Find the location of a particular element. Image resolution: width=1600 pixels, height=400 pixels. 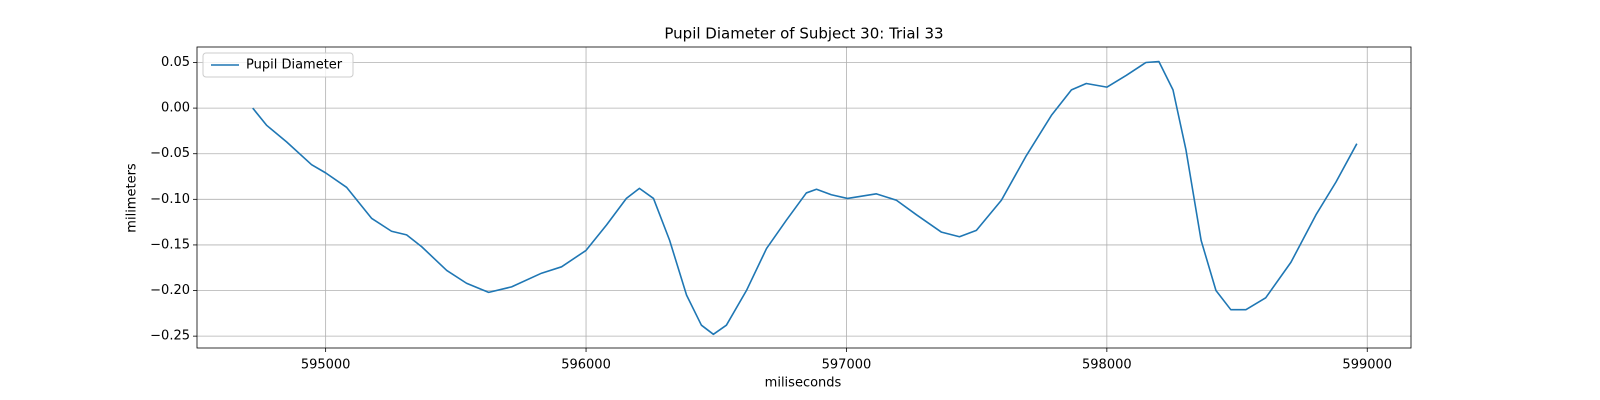

y-axis-label: milimeters is located at coordinates (132, 198).